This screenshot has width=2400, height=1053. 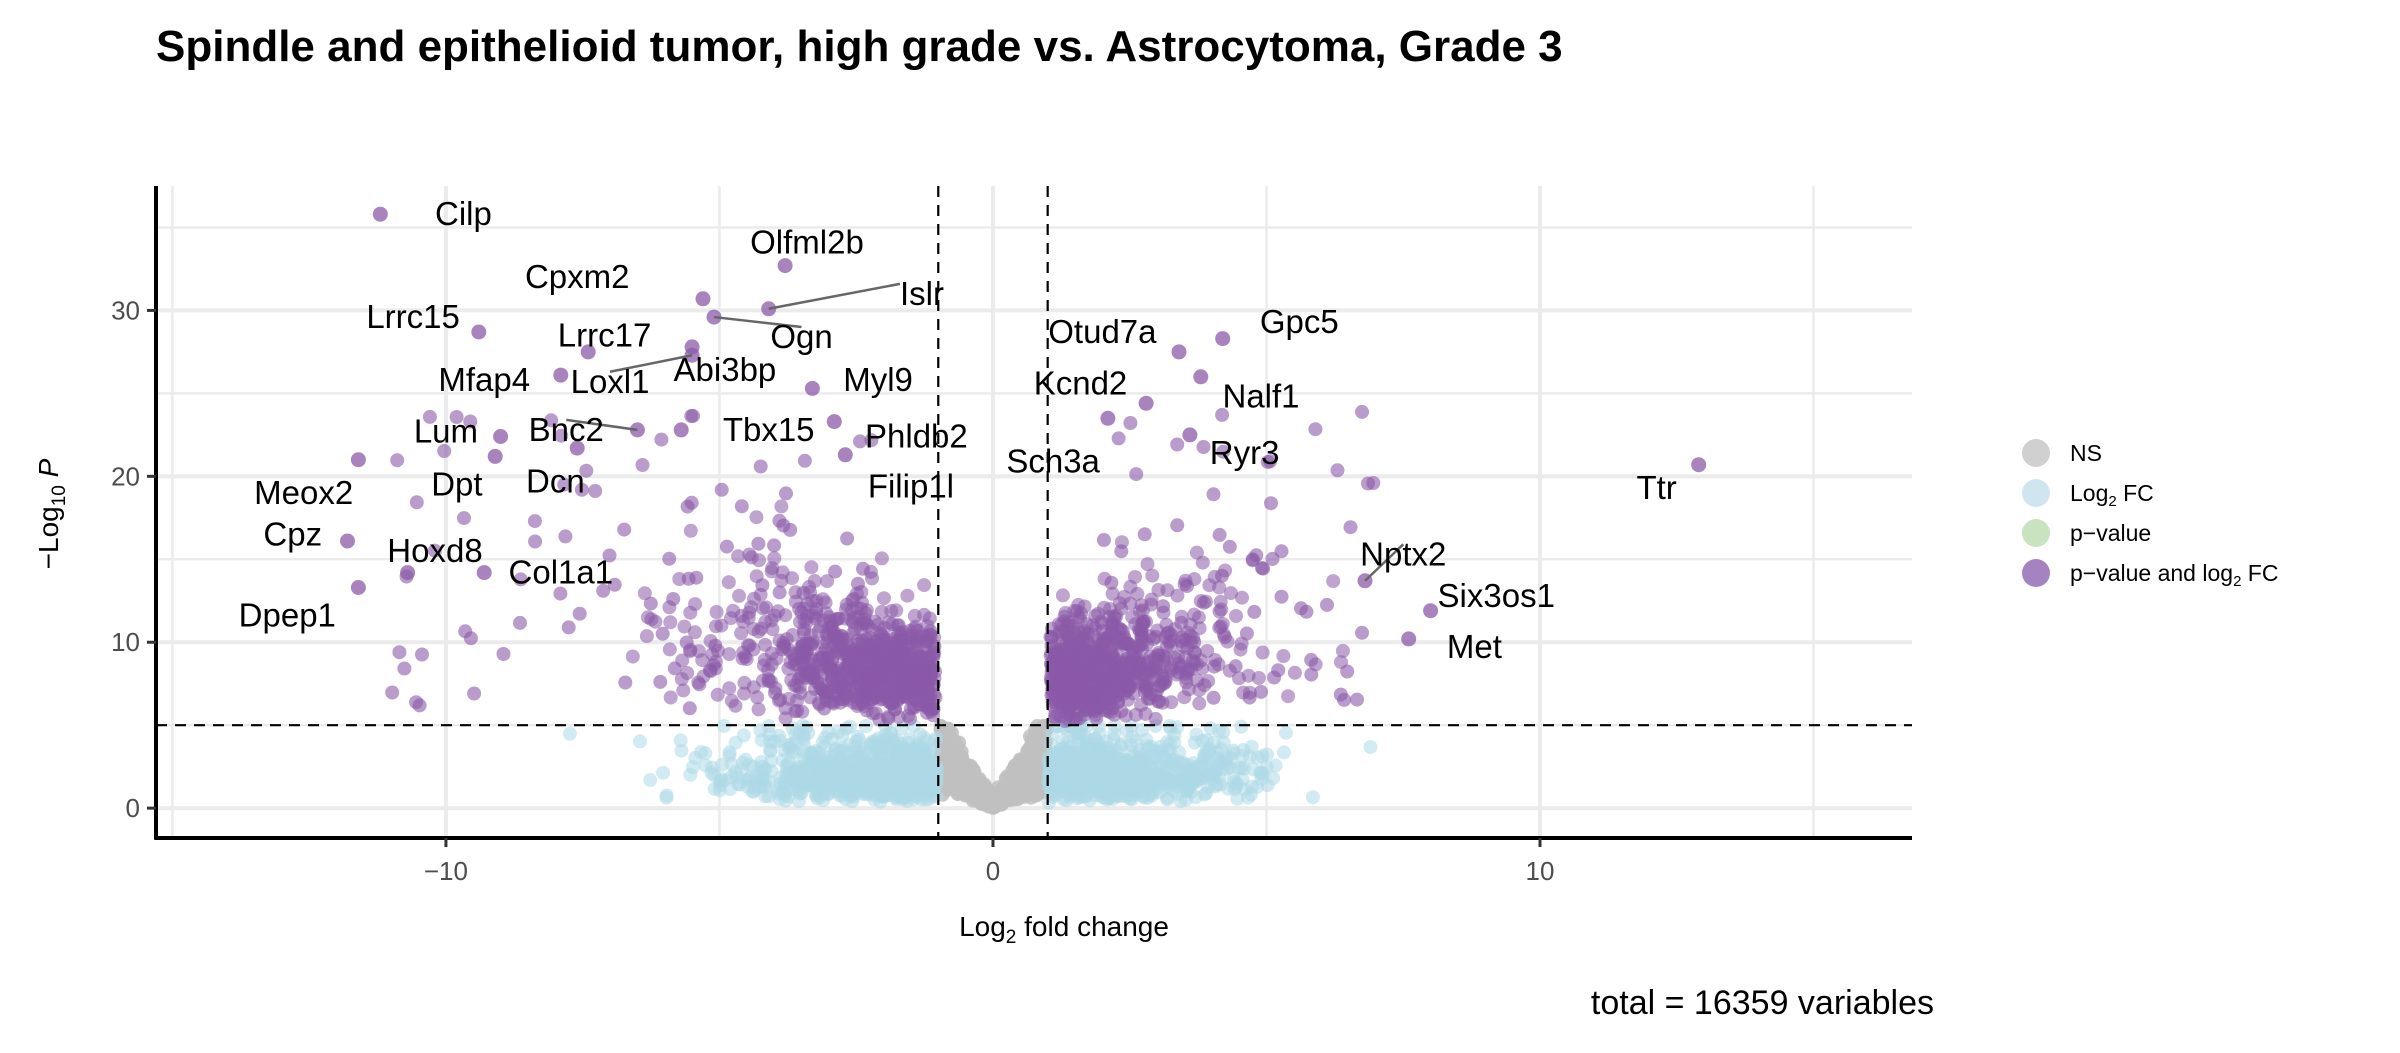 I want to click on gene-label: Loxl1, so click(x=610, y=381).